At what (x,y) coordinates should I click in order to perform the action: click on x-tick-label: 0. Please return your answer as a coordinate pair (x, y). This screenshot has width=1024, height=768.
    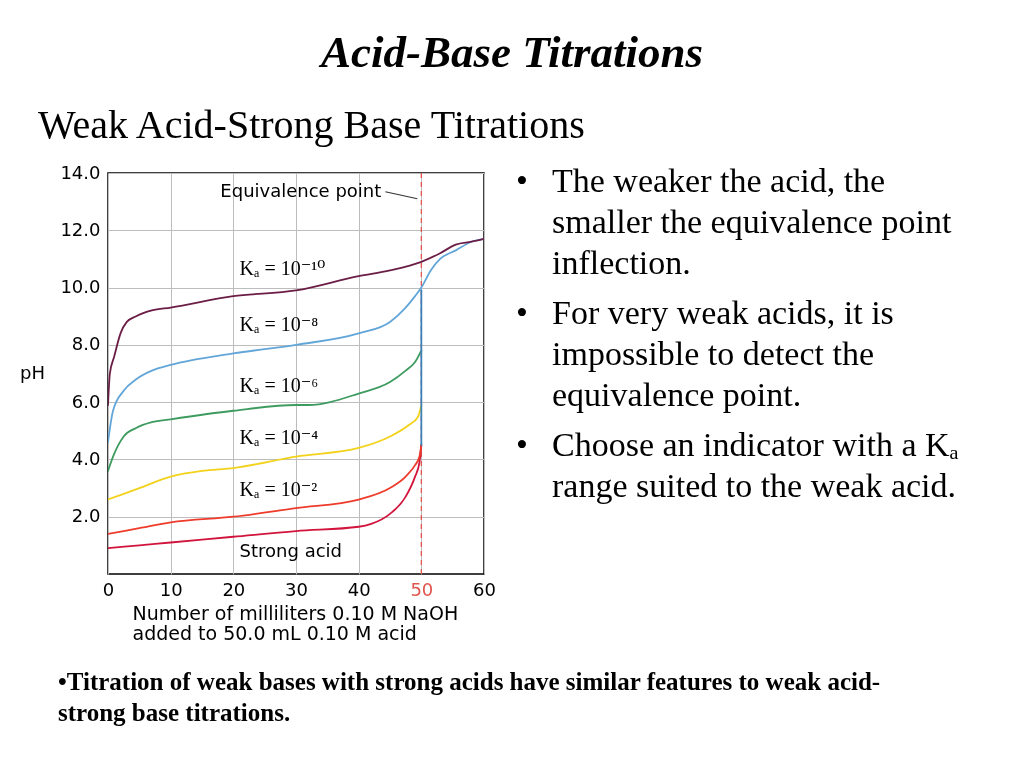
    Looking at the image, I should click on (108, 589).